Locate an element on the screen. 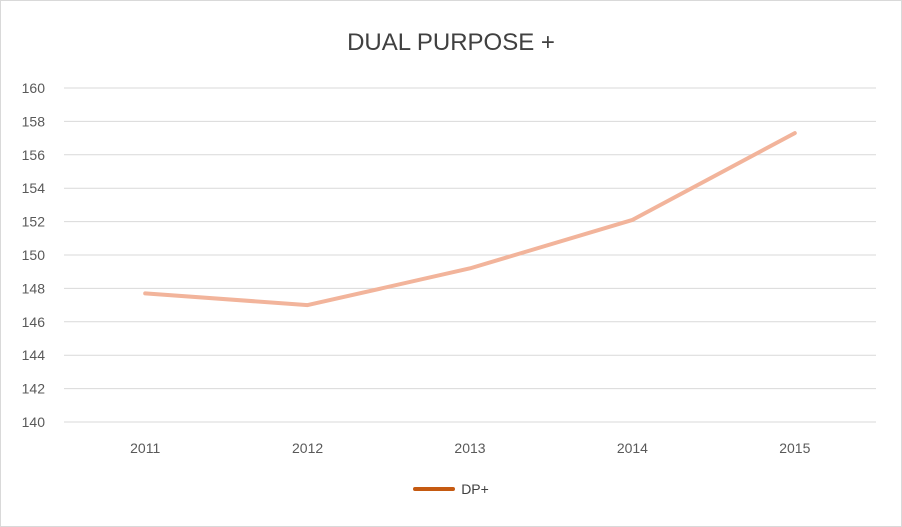 This screenshot has width=902, height=527. y-axis-ticks: 140 142 144 146 148 150 152 154 156 158 160 is located at coordinates (34, 255).